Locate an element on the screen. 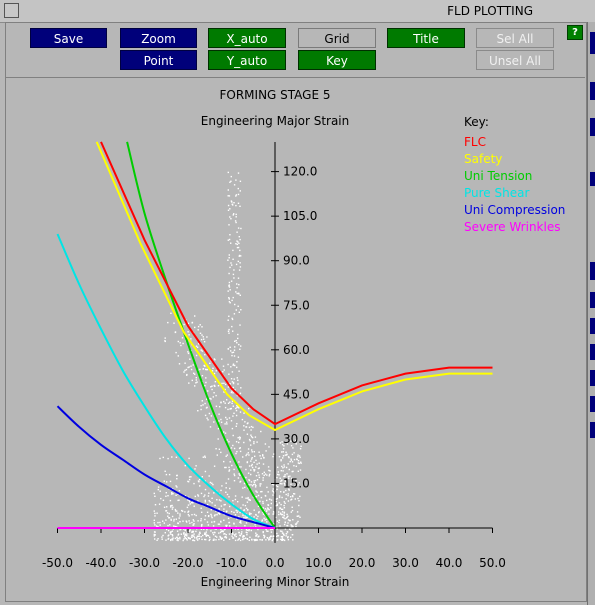  zoom-button: Zoom is located at coordinates (158, 38).